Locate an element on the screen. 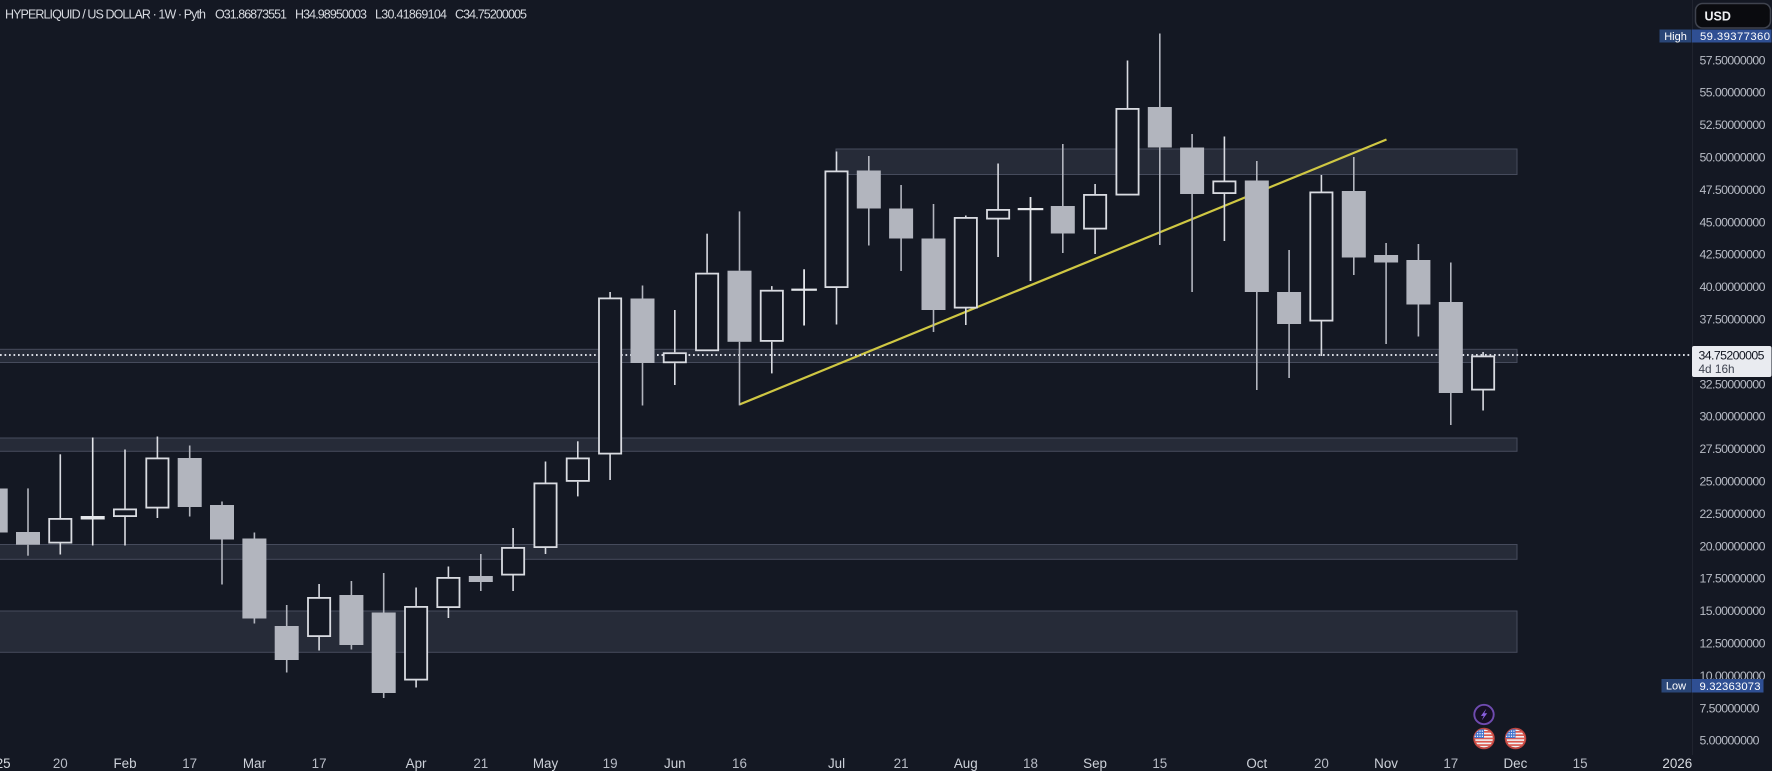  svg-text: 12.50000000 is located at coordinates (1733, 644).